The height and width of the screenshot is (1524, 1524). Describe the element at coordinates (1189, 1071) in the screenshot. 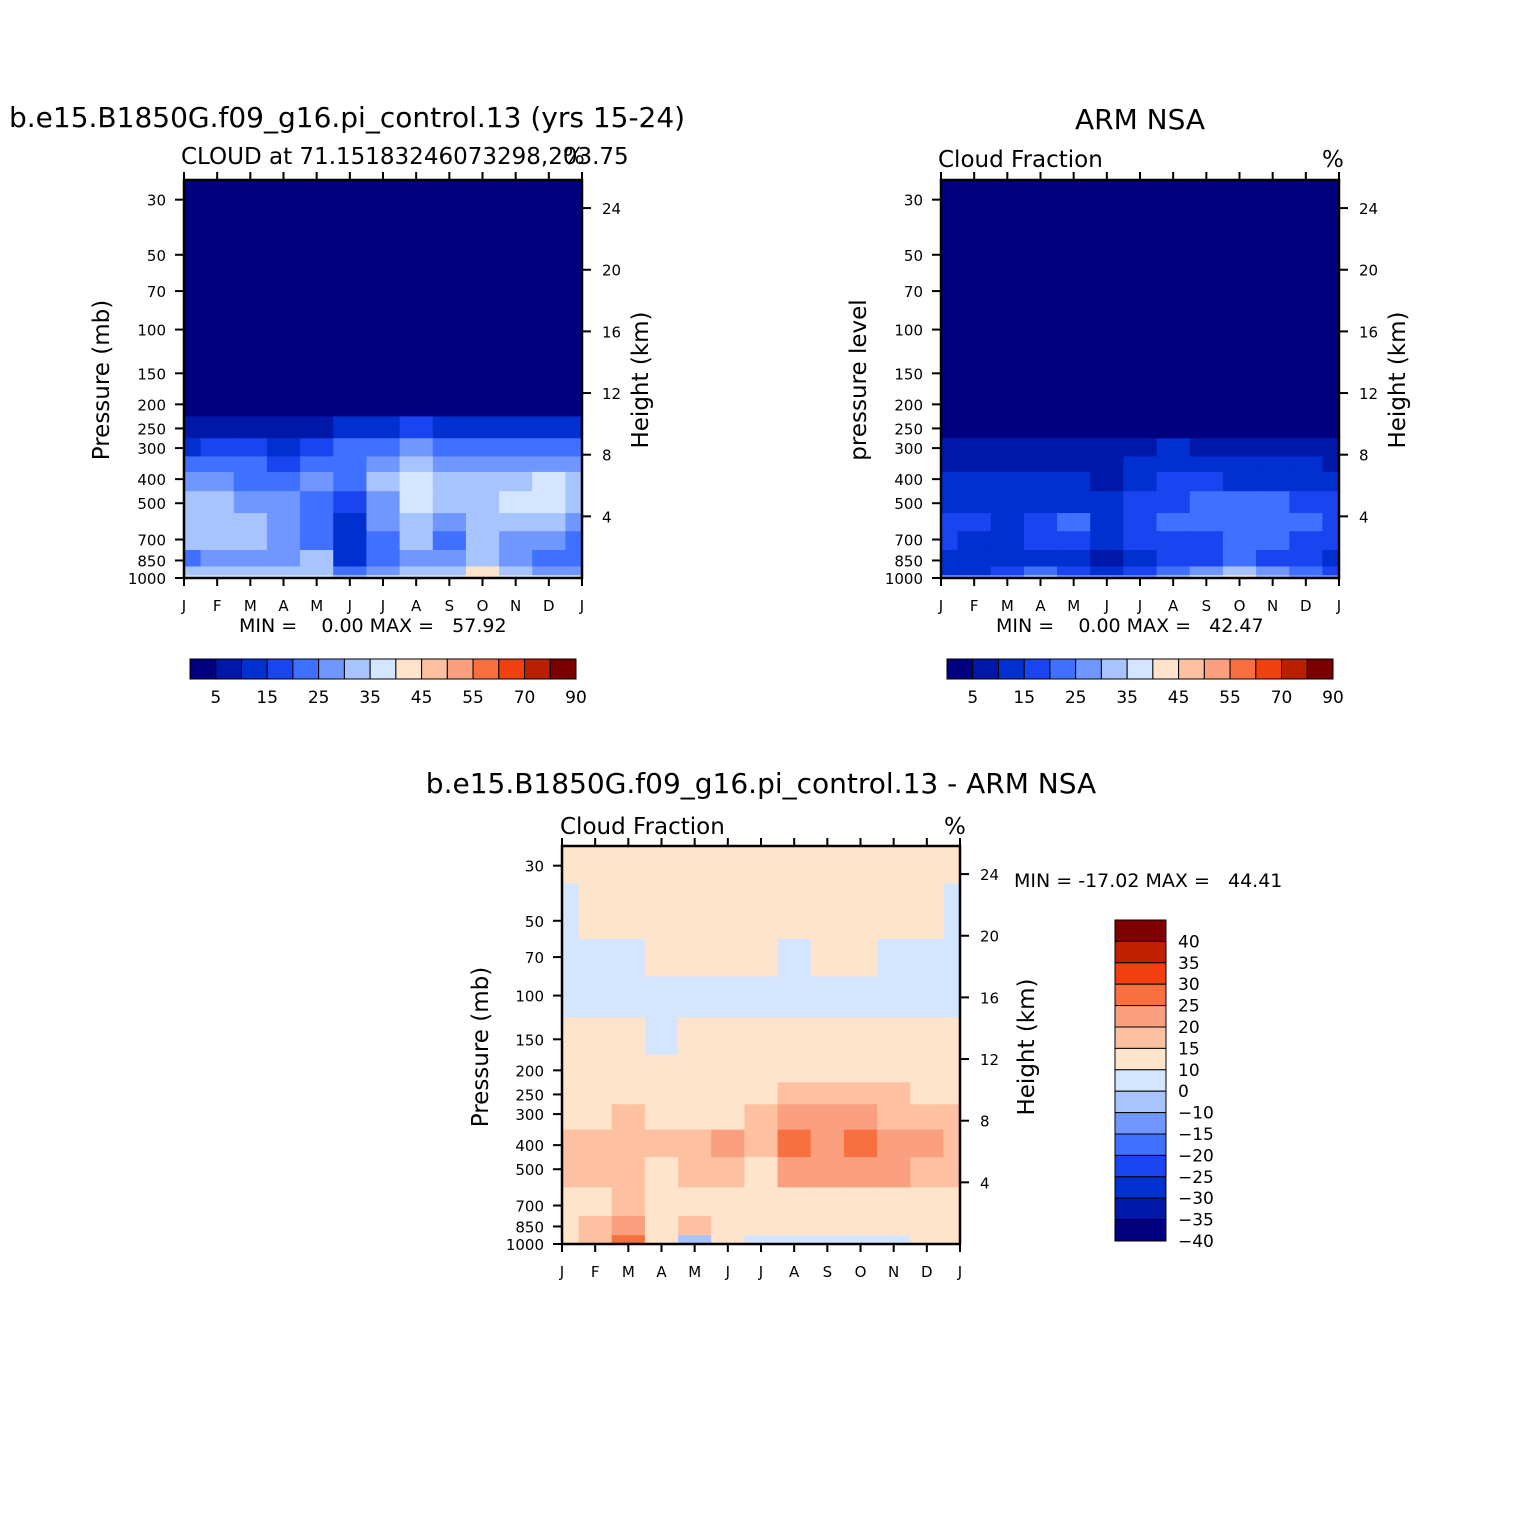

I see `colorbar-label: 10` at that location.